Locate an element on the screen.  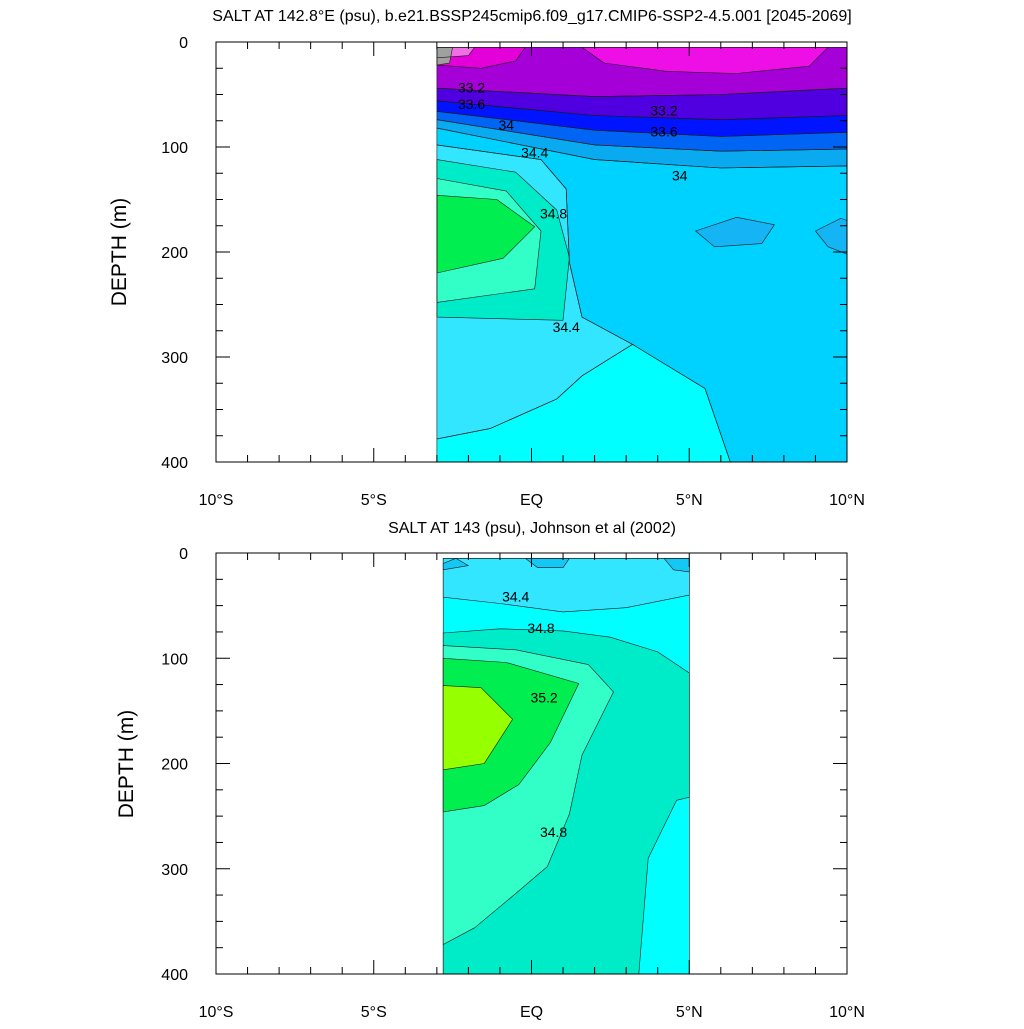
contour-region-halocline-dark is located at coordinates (641, 104).